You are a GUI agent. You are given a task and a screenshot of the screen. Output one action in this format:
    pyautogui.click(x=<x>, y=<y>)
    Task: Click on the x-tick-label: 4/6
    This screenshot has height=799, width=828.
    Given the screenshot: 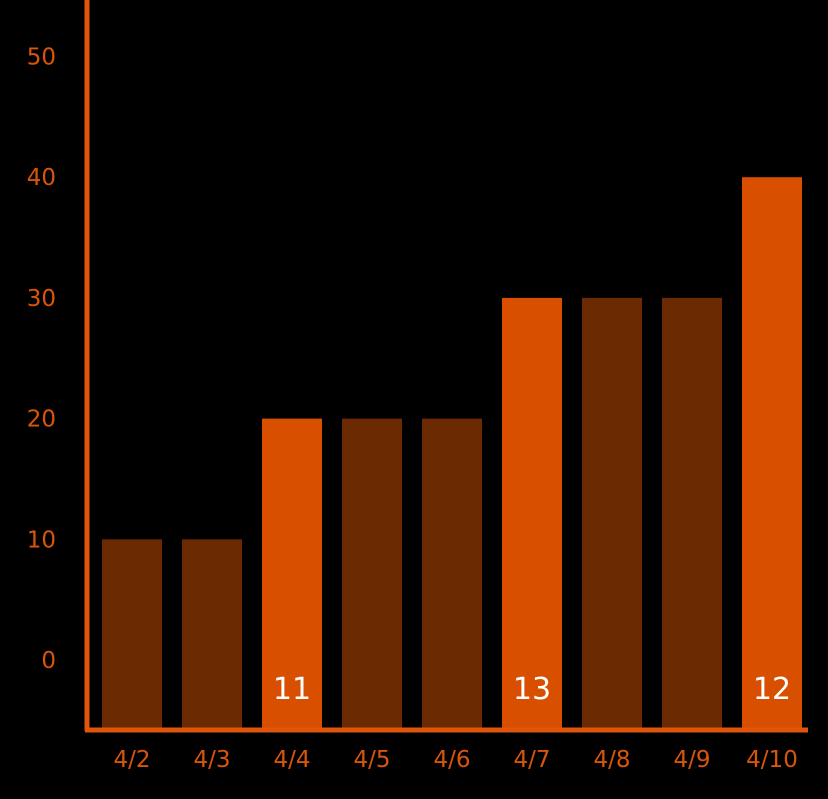 What is the action you would take?
    pyautogui.click(x=451, y=760)
    